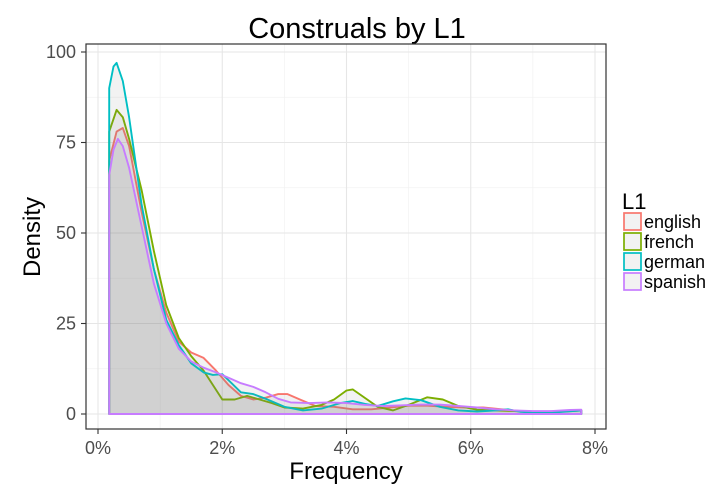 The width and height of the screenshot is (724, 488). Describe the element at coordinates (98, 448) in the screenshot. I see `x-tick-label: 0%` at that location.